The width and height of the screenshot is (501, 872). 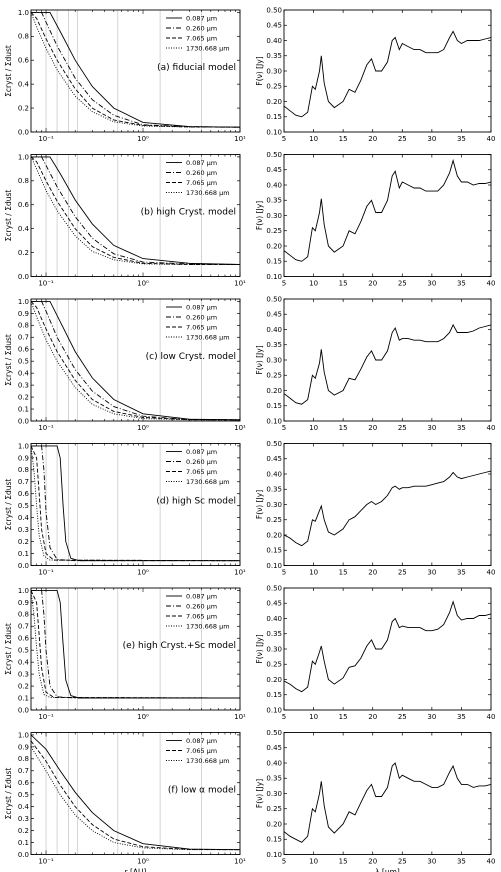 What do you see at coordinates (240, 284) in the screenshot?
I see `x-tick-label: 10¹` at bounding box center [240, 284].